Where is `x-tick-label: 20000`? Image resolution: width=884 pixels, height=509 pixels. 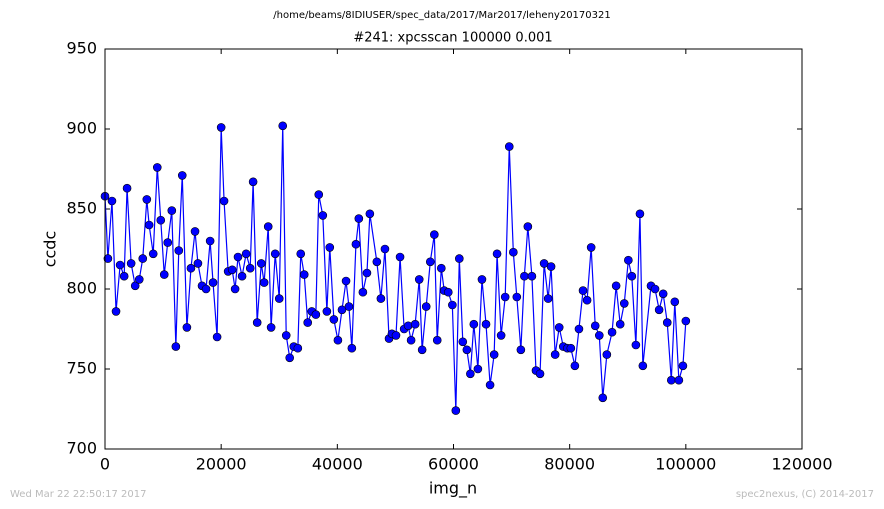 x-tick-label: 20000 is located at coordinates (221, 464).